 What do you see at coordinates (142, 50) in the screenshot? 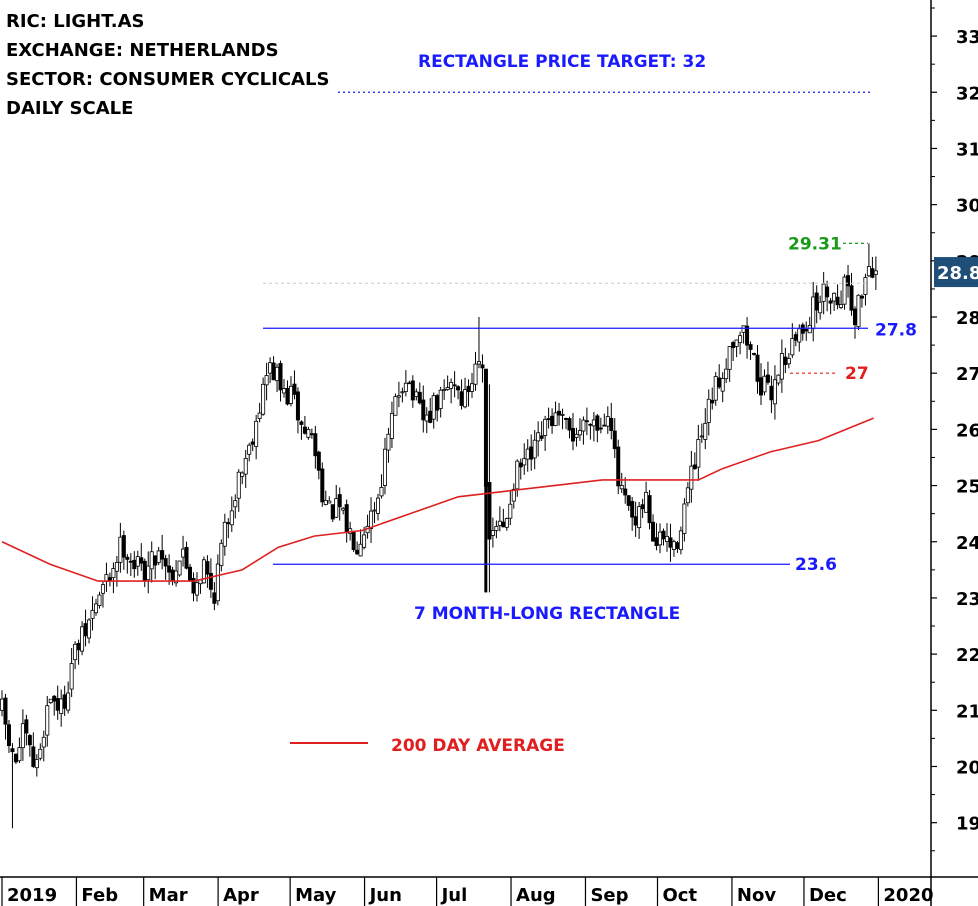
I see `exchange-label: EXCHANGE: NETHERLANDS` at bounding box center [142, 50].